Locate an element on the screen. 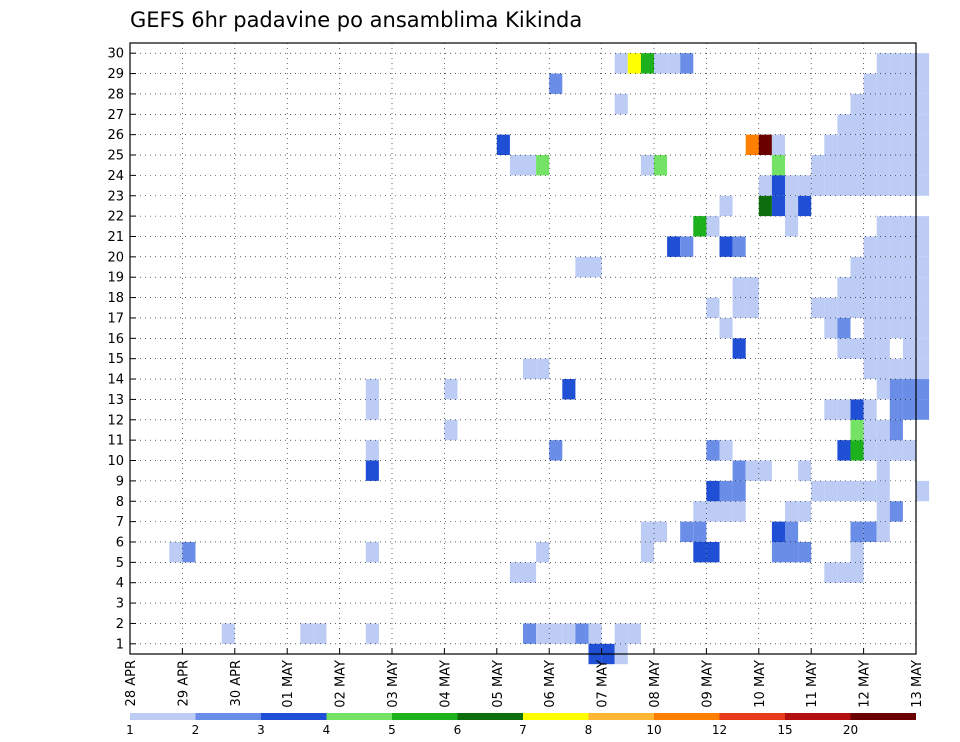  y-tick-label: 16 is located at coordinates (115, 339).